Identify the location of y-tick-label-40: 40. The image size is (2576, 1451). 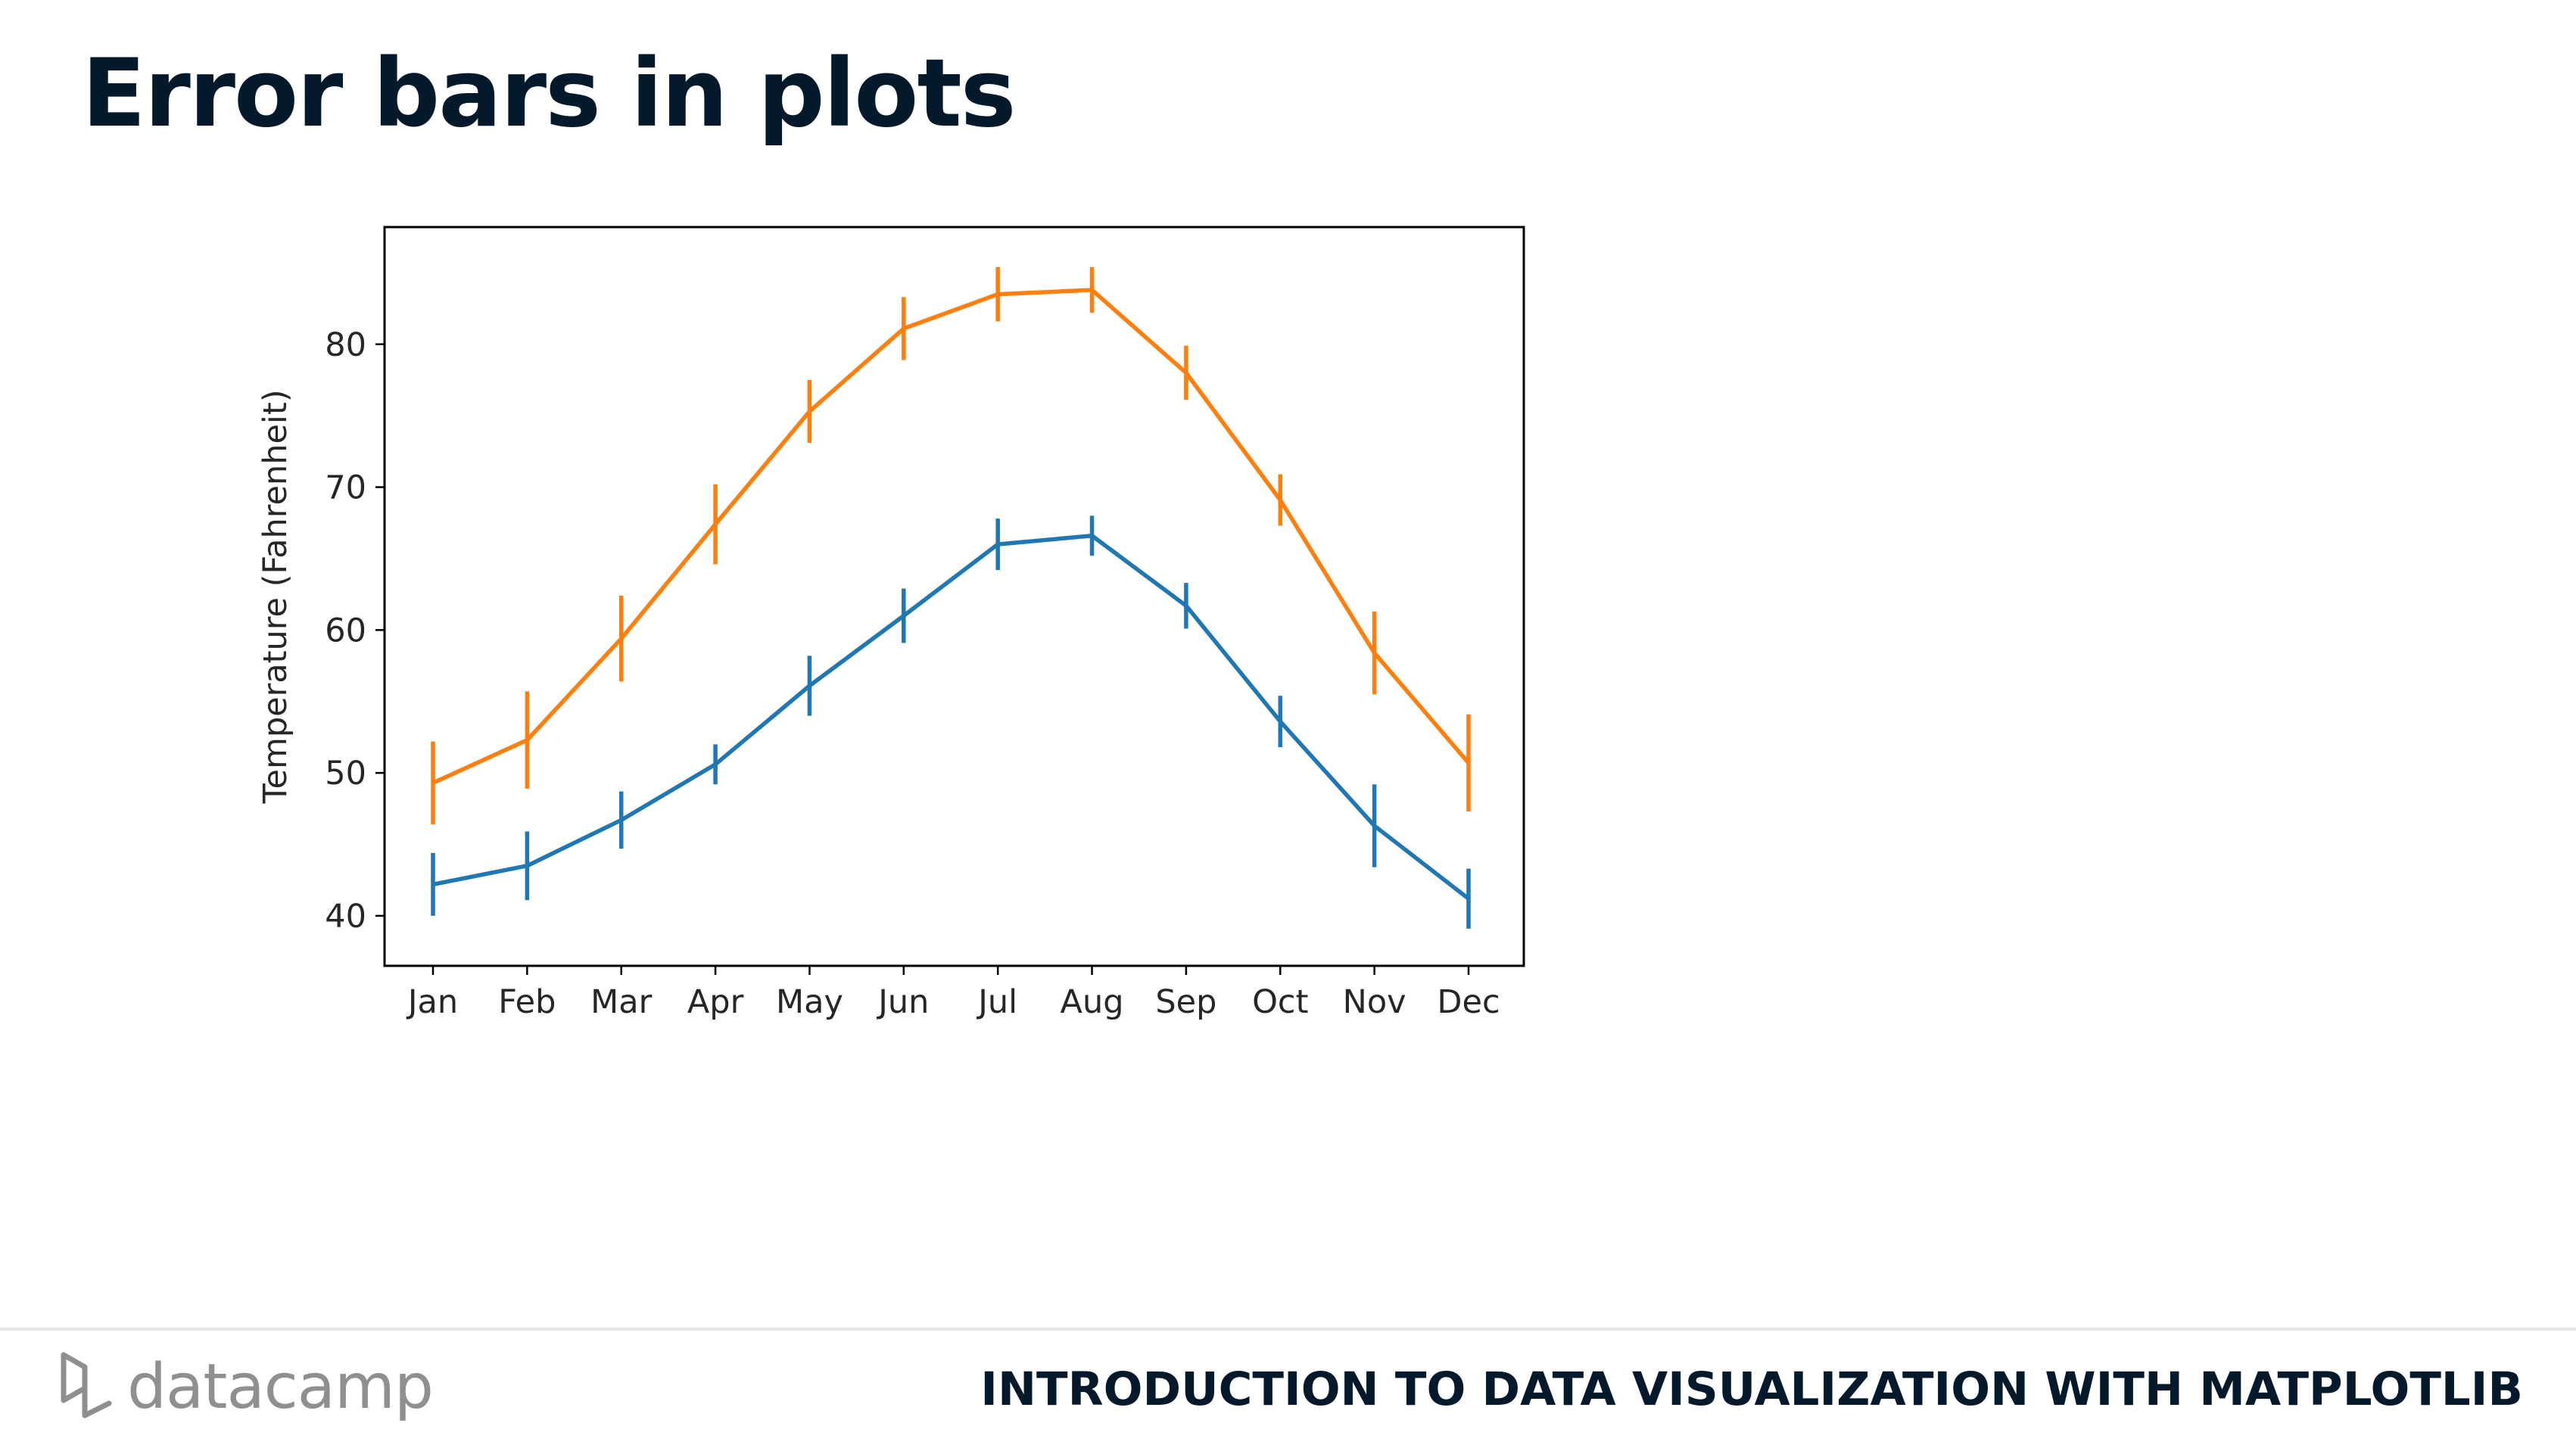
(345, 917).